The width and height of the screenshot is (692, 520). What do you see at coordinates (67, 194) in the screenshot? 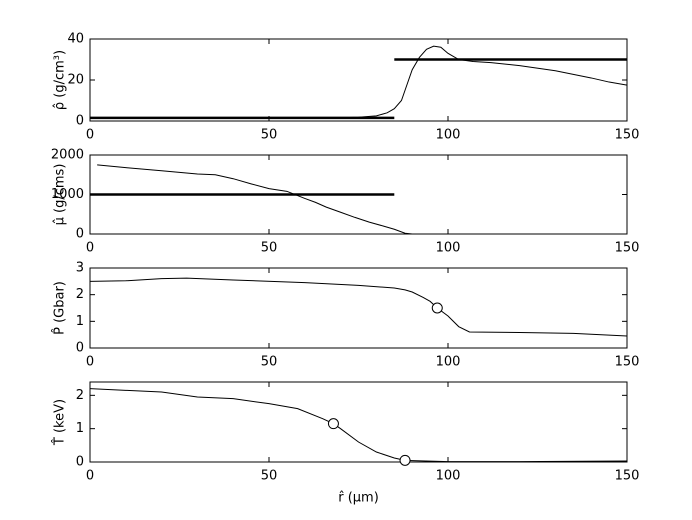
I see `y-tick-label: 1000` at bounding box center [67, 194].